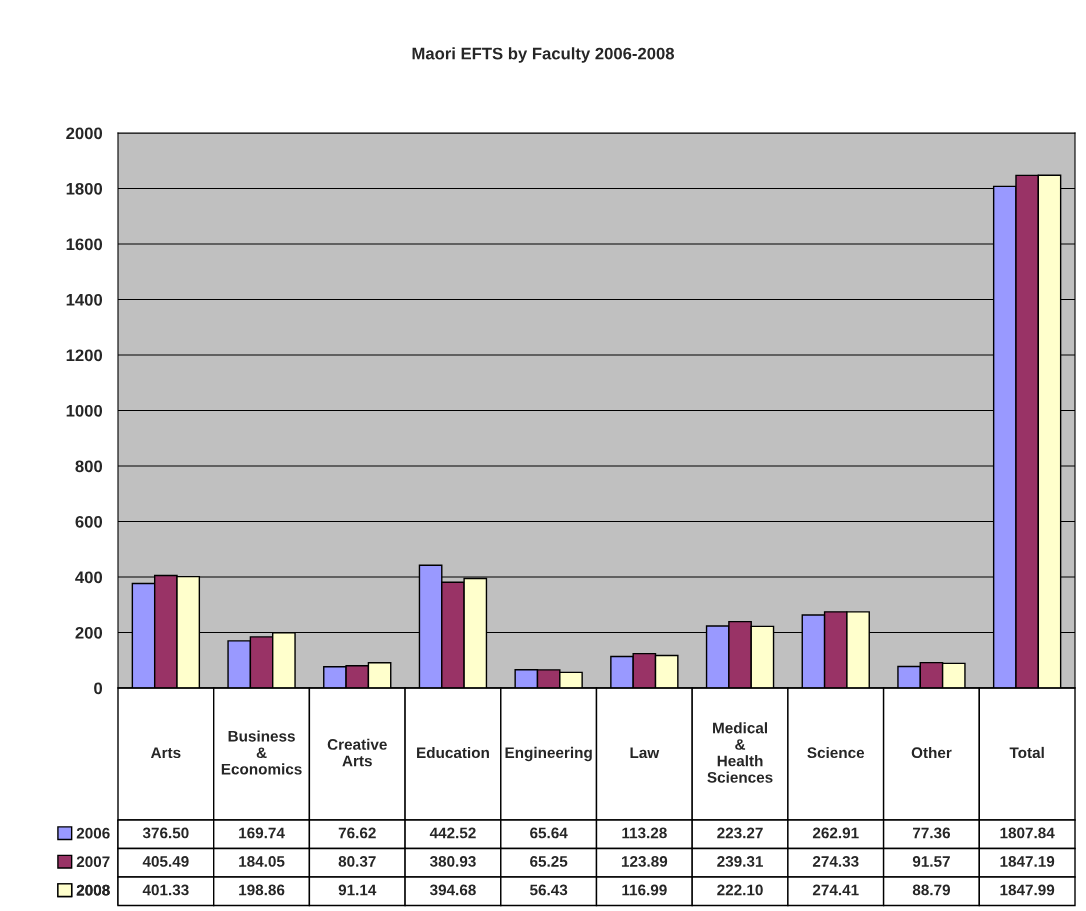 The image size is (1086, 911). I want to click on y-tick-label: 1000, so click(84, 410).